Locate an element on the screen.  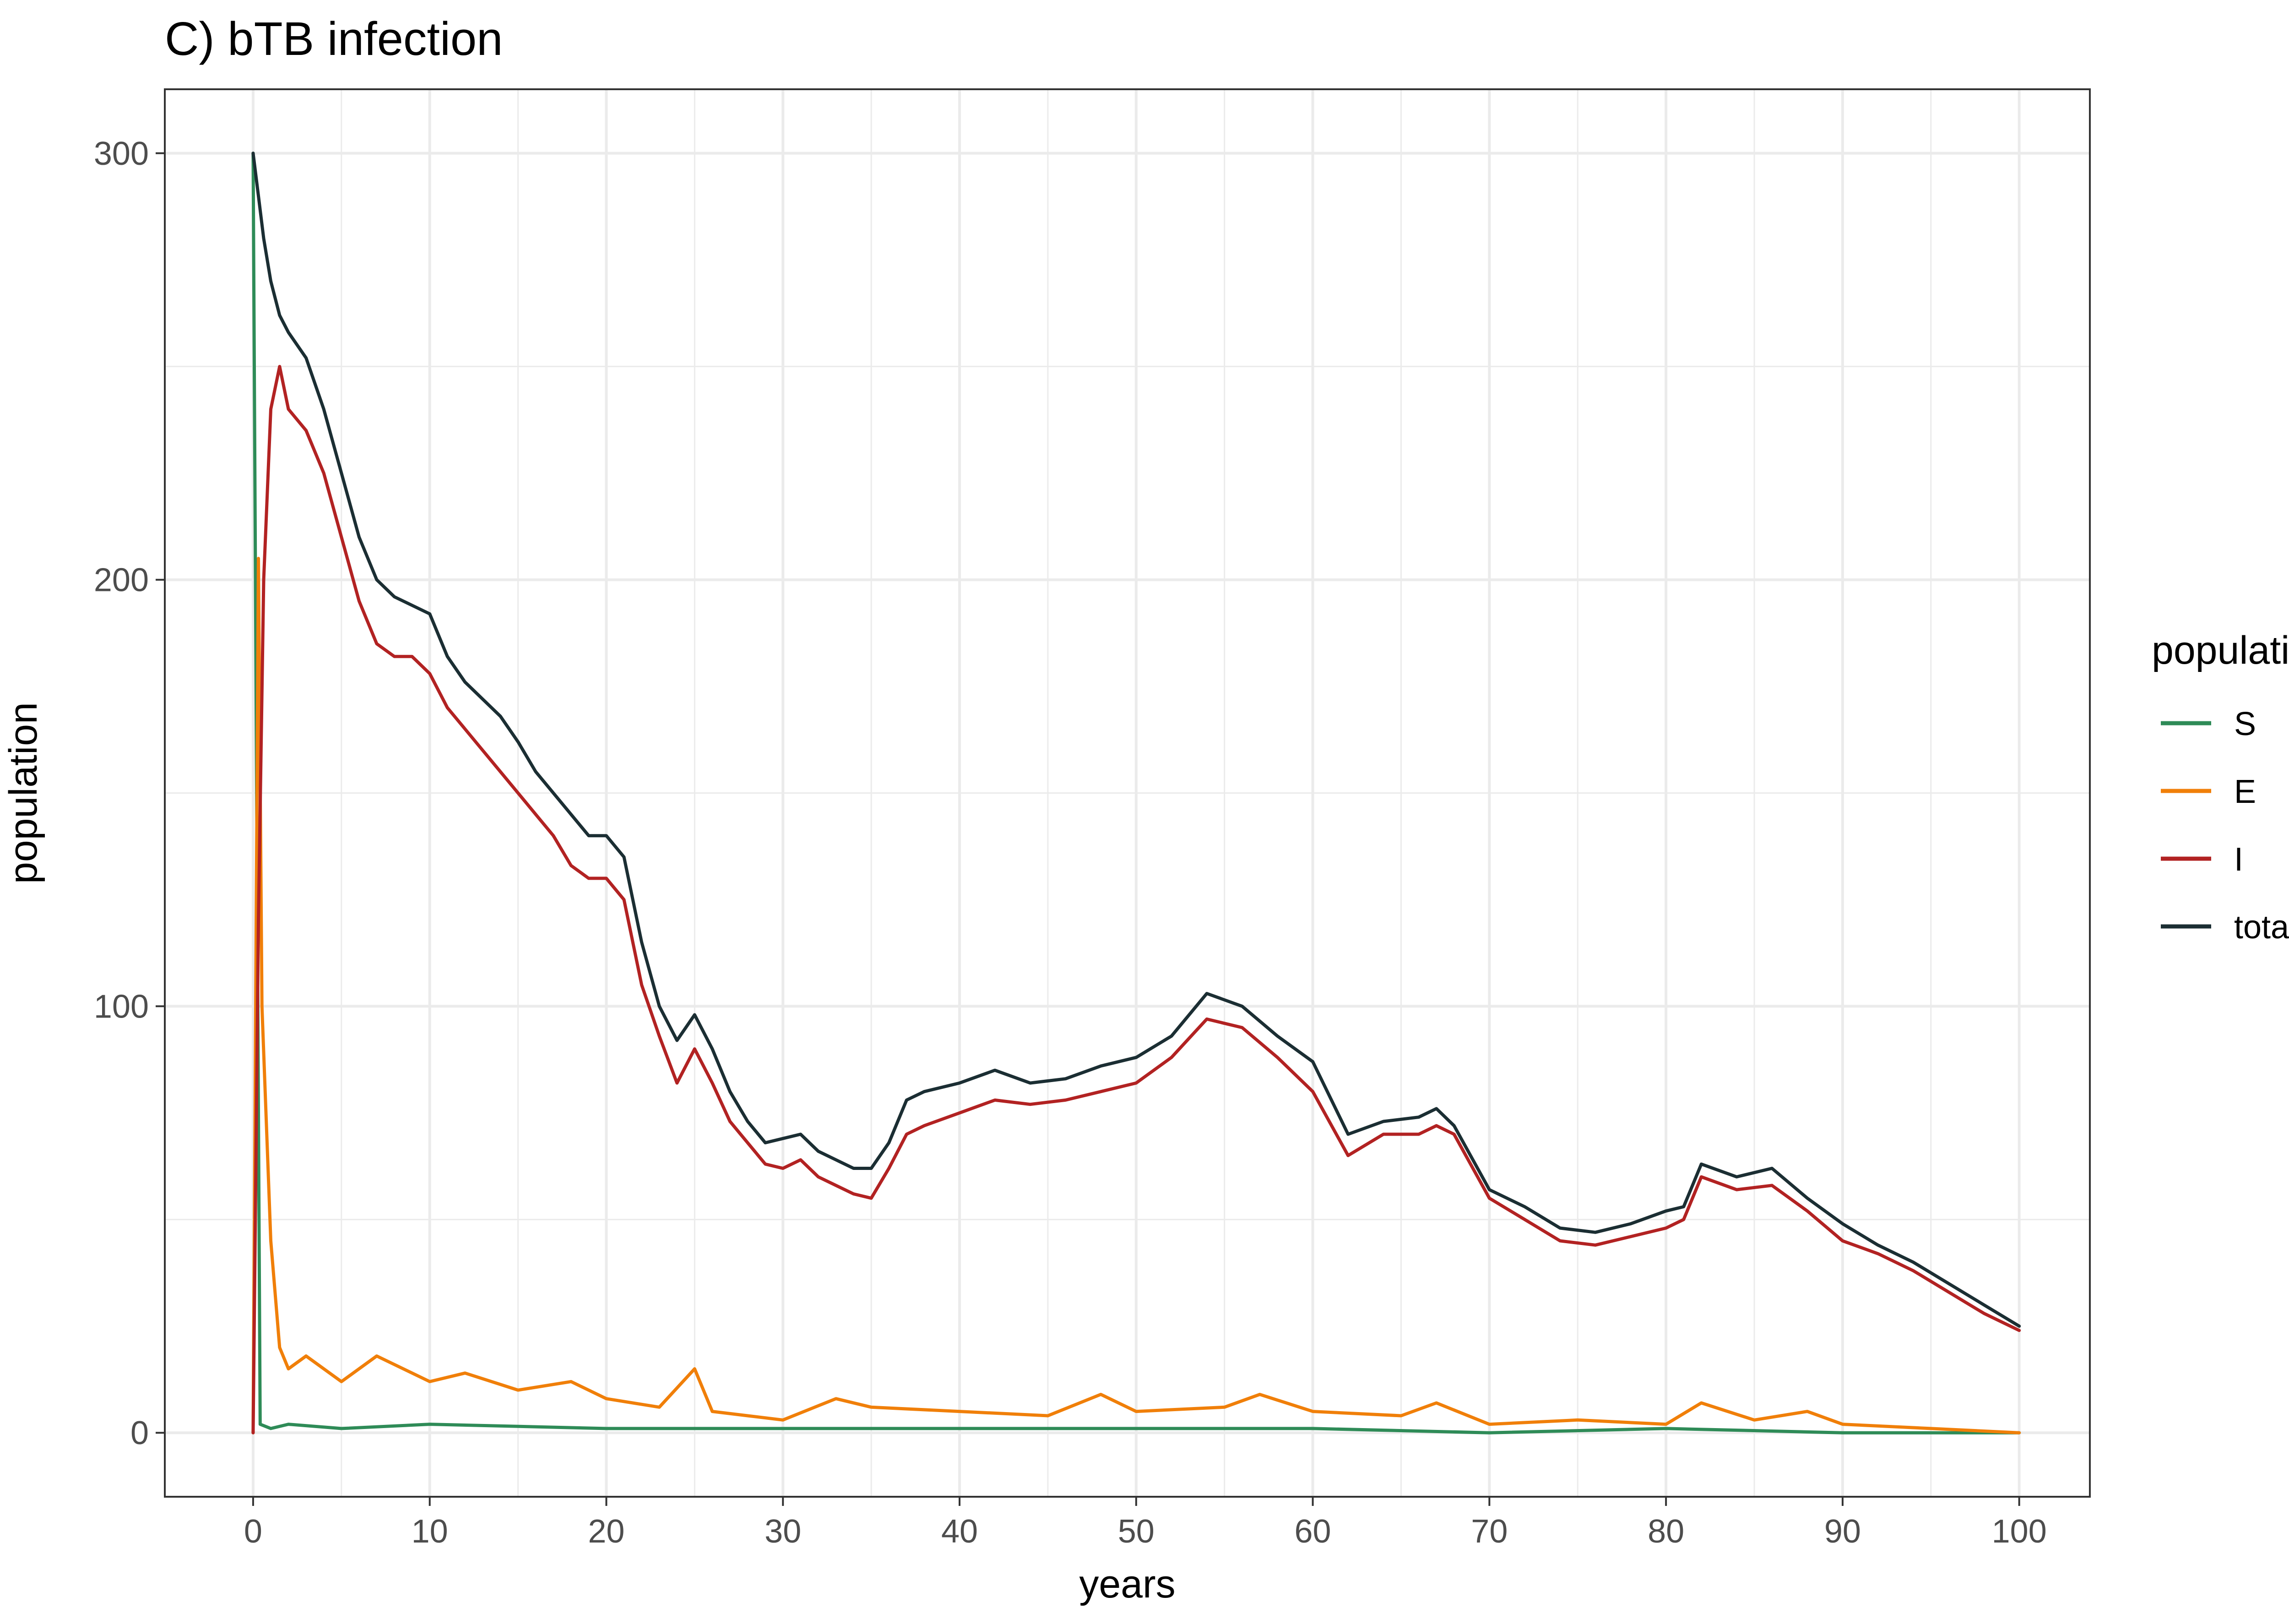
x-tick-label: 80 is located at coordinates (1666, 1531).